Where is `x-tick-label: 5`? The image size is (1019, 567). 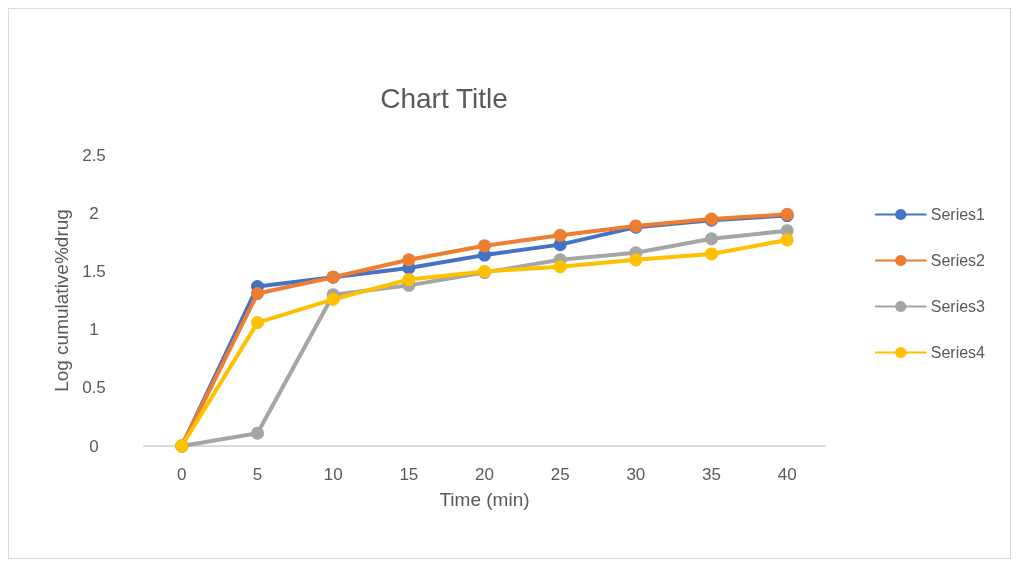 x-tick-label: 5 is located at coordinates (257, 474).